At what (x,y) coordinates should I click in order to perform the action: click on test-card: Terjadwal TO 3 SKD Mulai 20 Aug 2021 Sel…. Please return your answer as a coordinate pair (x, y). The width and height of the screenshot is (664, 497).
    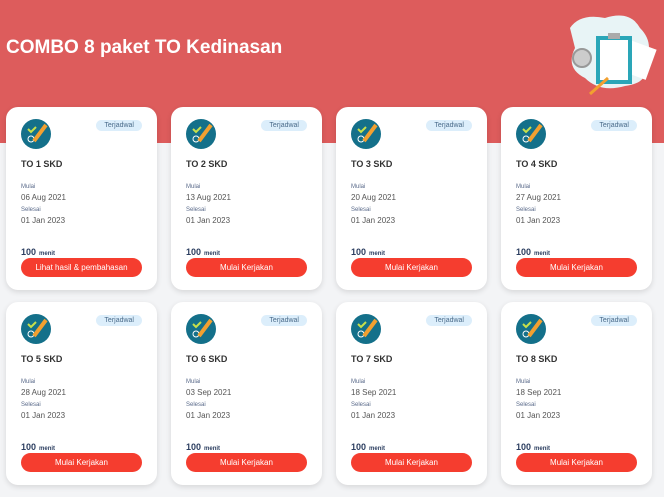
    Looking at the image, I should click on (411, 198).